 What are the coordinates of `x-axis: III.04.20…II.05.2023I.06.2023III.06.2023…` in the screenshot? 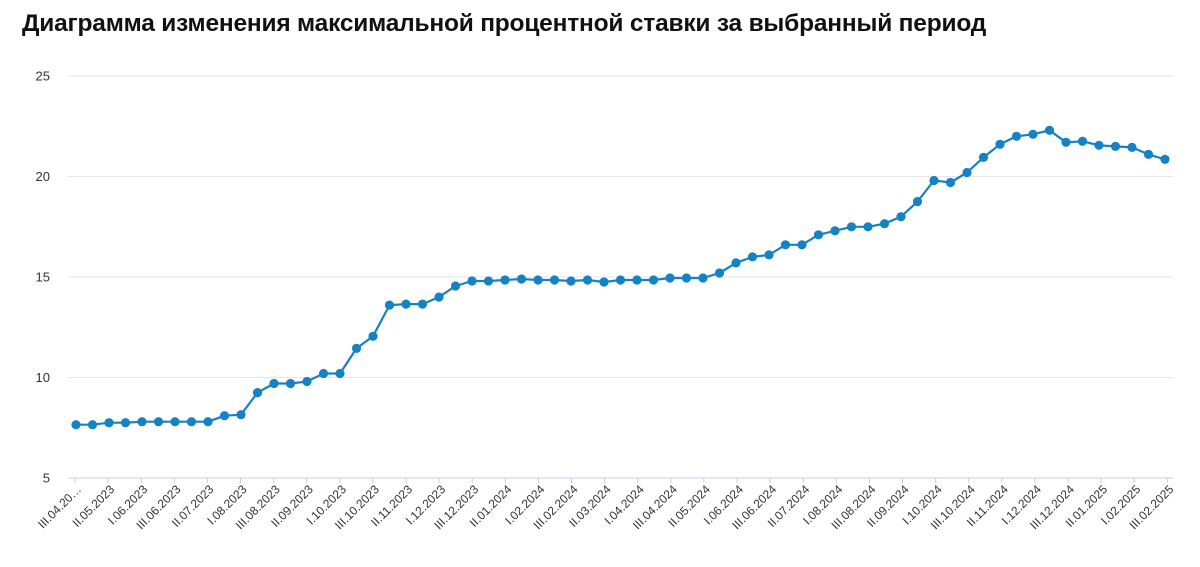 It's located at (606, 505).